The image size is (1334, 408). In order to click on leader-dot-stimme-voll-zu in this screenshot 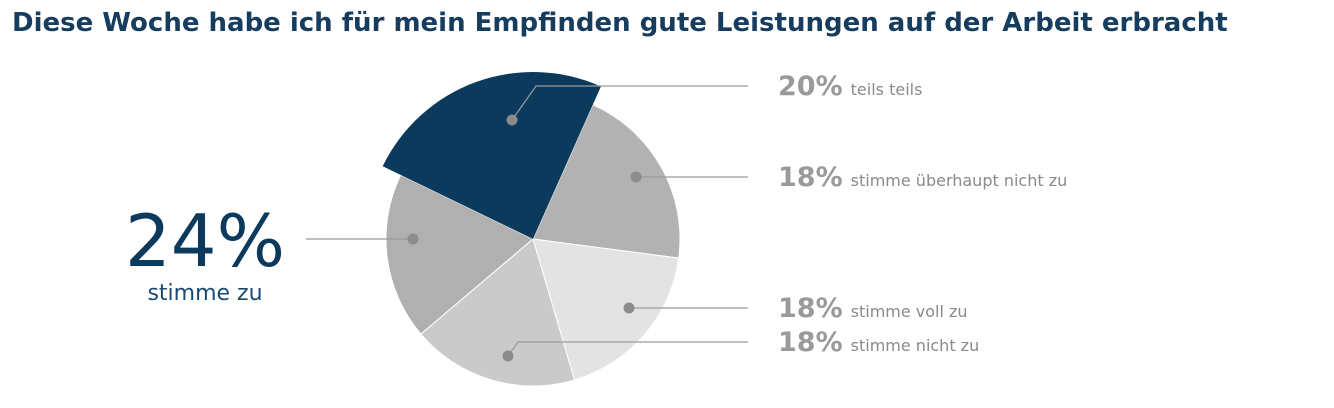, I will do `click(629, 308)`.